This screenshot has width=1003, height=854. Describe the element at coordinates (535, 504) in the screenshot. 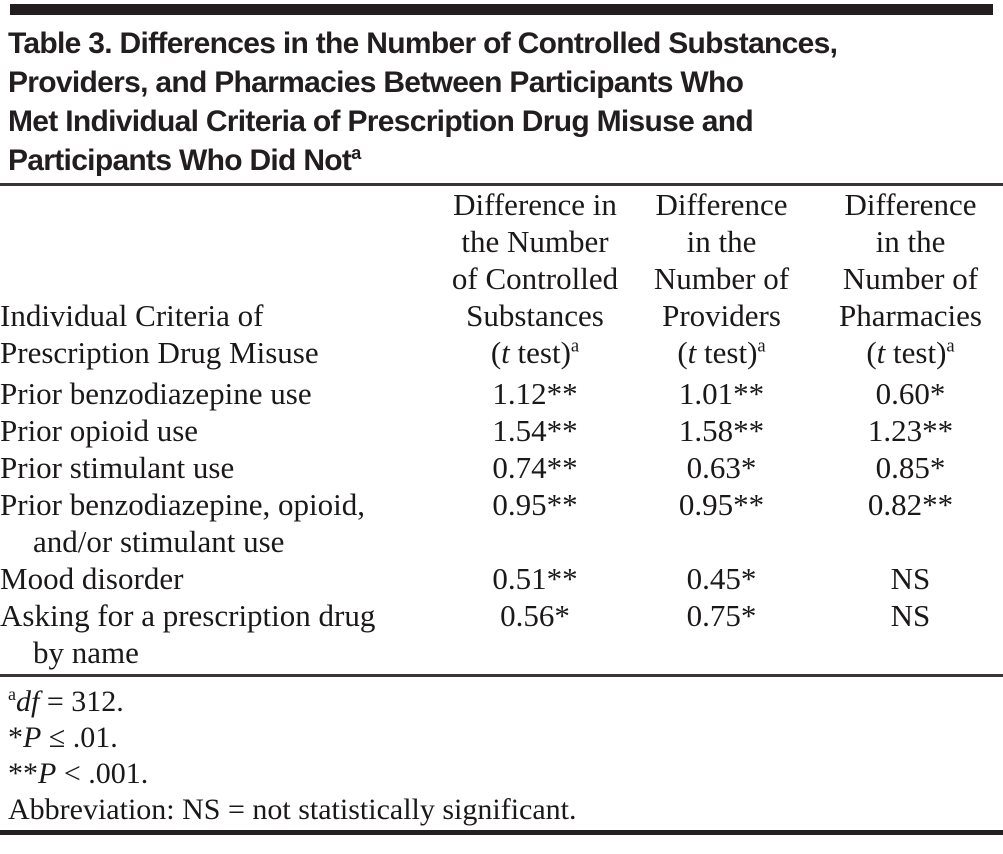

I see `substances-value: 0.95**` at that location.